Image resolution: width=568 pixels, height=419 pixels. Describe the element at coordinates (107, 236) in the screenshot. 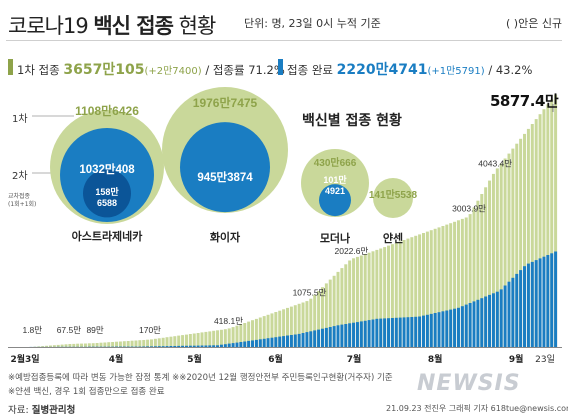

I see `vaccine-name: 아스트라제네카` at that location.